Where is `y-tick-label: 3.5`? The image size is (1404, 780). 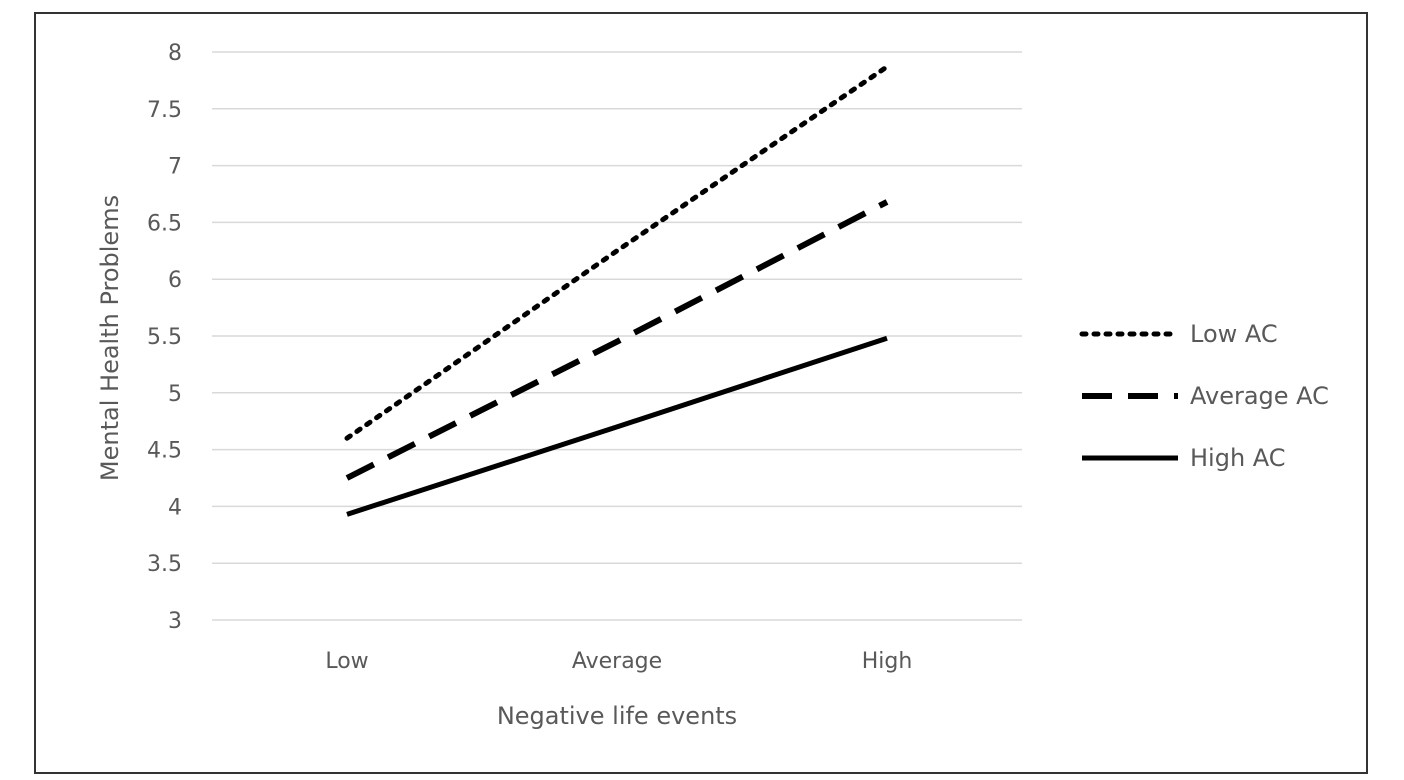 y-tick-label: 3.5 is located at coordinates (164, 564).